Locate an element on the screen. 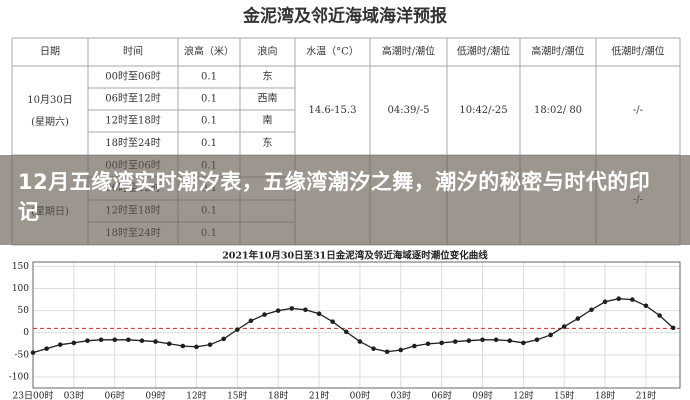  y-tick-label: -50 is located at coordinates (22, 355).